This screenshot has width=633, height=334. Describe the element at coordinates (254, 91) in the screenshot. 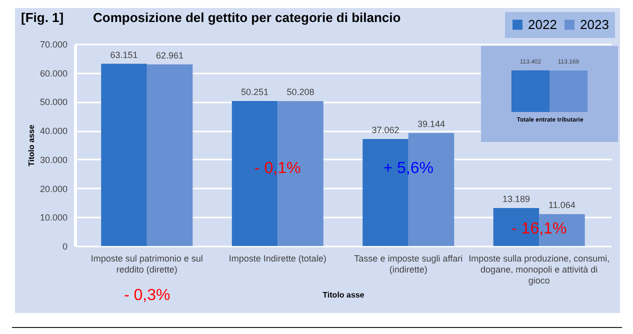

I see `data-label: 50.251` at that location.